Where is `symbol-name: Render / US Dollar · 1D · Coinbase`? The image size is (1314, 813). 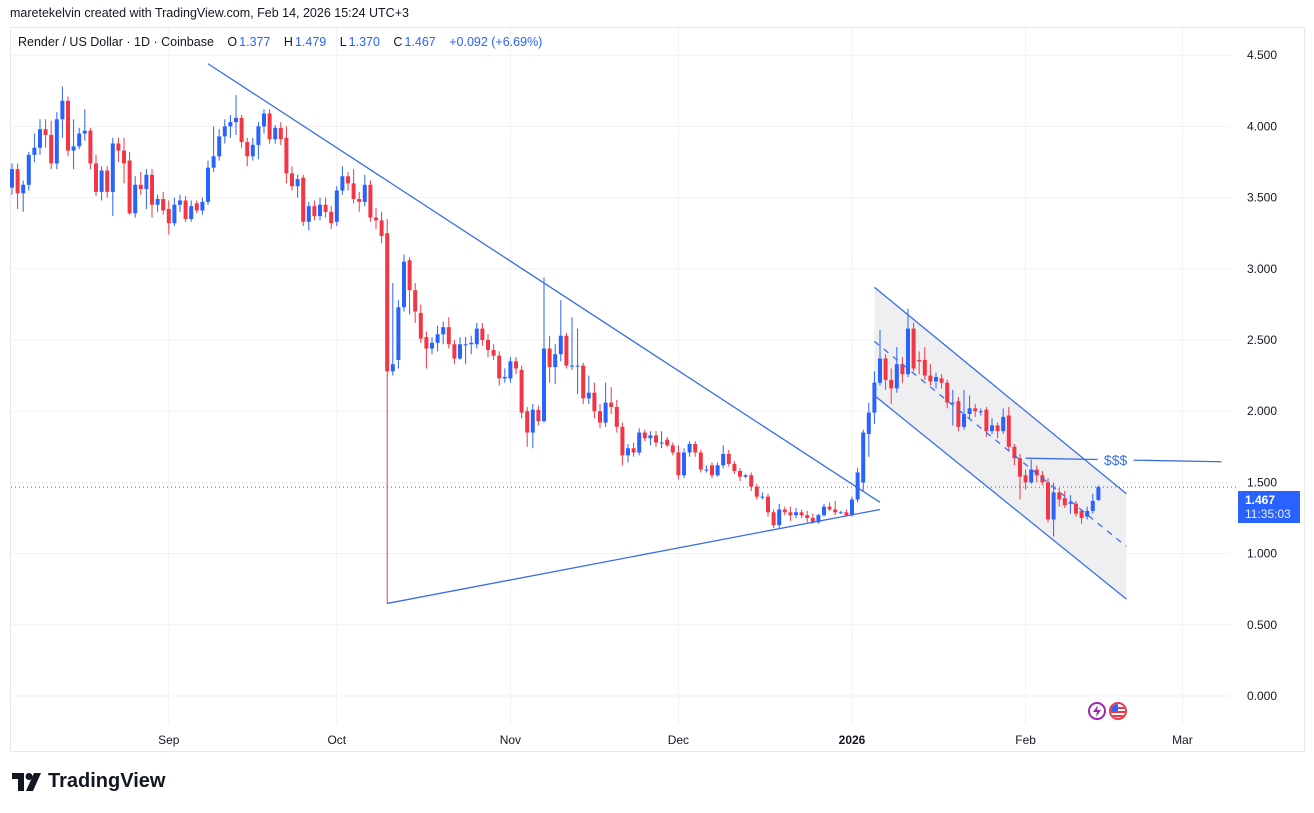
symbol-name: Render / US Dollar · 1D · Coinbase is located at coordinates (116, 42).